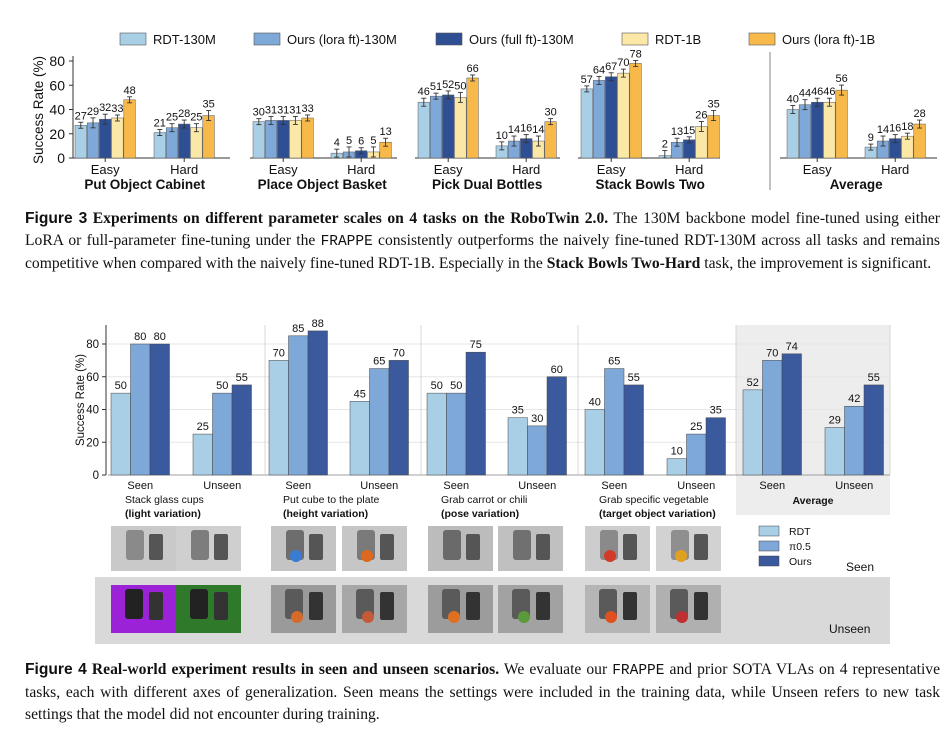 This screenshot has height=738, width=952. Describe the element at coordinates (436, 87) in the screenshot. I see `data-label: 51` at that location.